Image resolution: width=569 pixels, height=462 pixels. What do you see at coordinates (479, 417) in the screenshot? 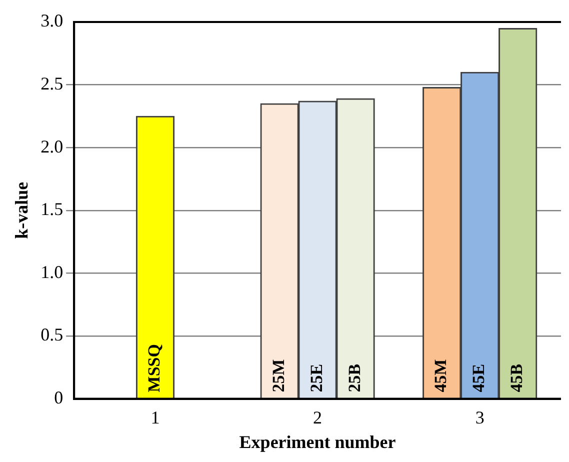
I see `x-tick-label: 3` at bounding box center [479, 417].